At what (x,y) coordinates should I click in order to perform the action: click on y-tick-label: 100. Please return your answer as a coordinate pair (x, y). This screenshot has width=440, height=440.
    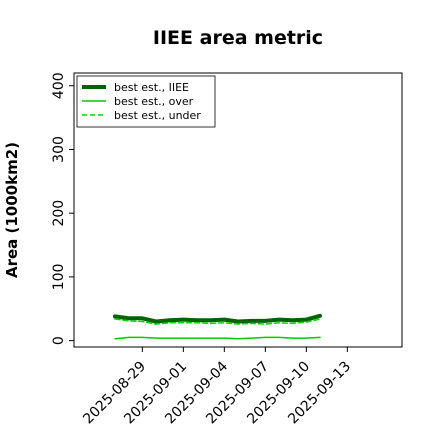
    Looking at the image, I should click on (59, 277).